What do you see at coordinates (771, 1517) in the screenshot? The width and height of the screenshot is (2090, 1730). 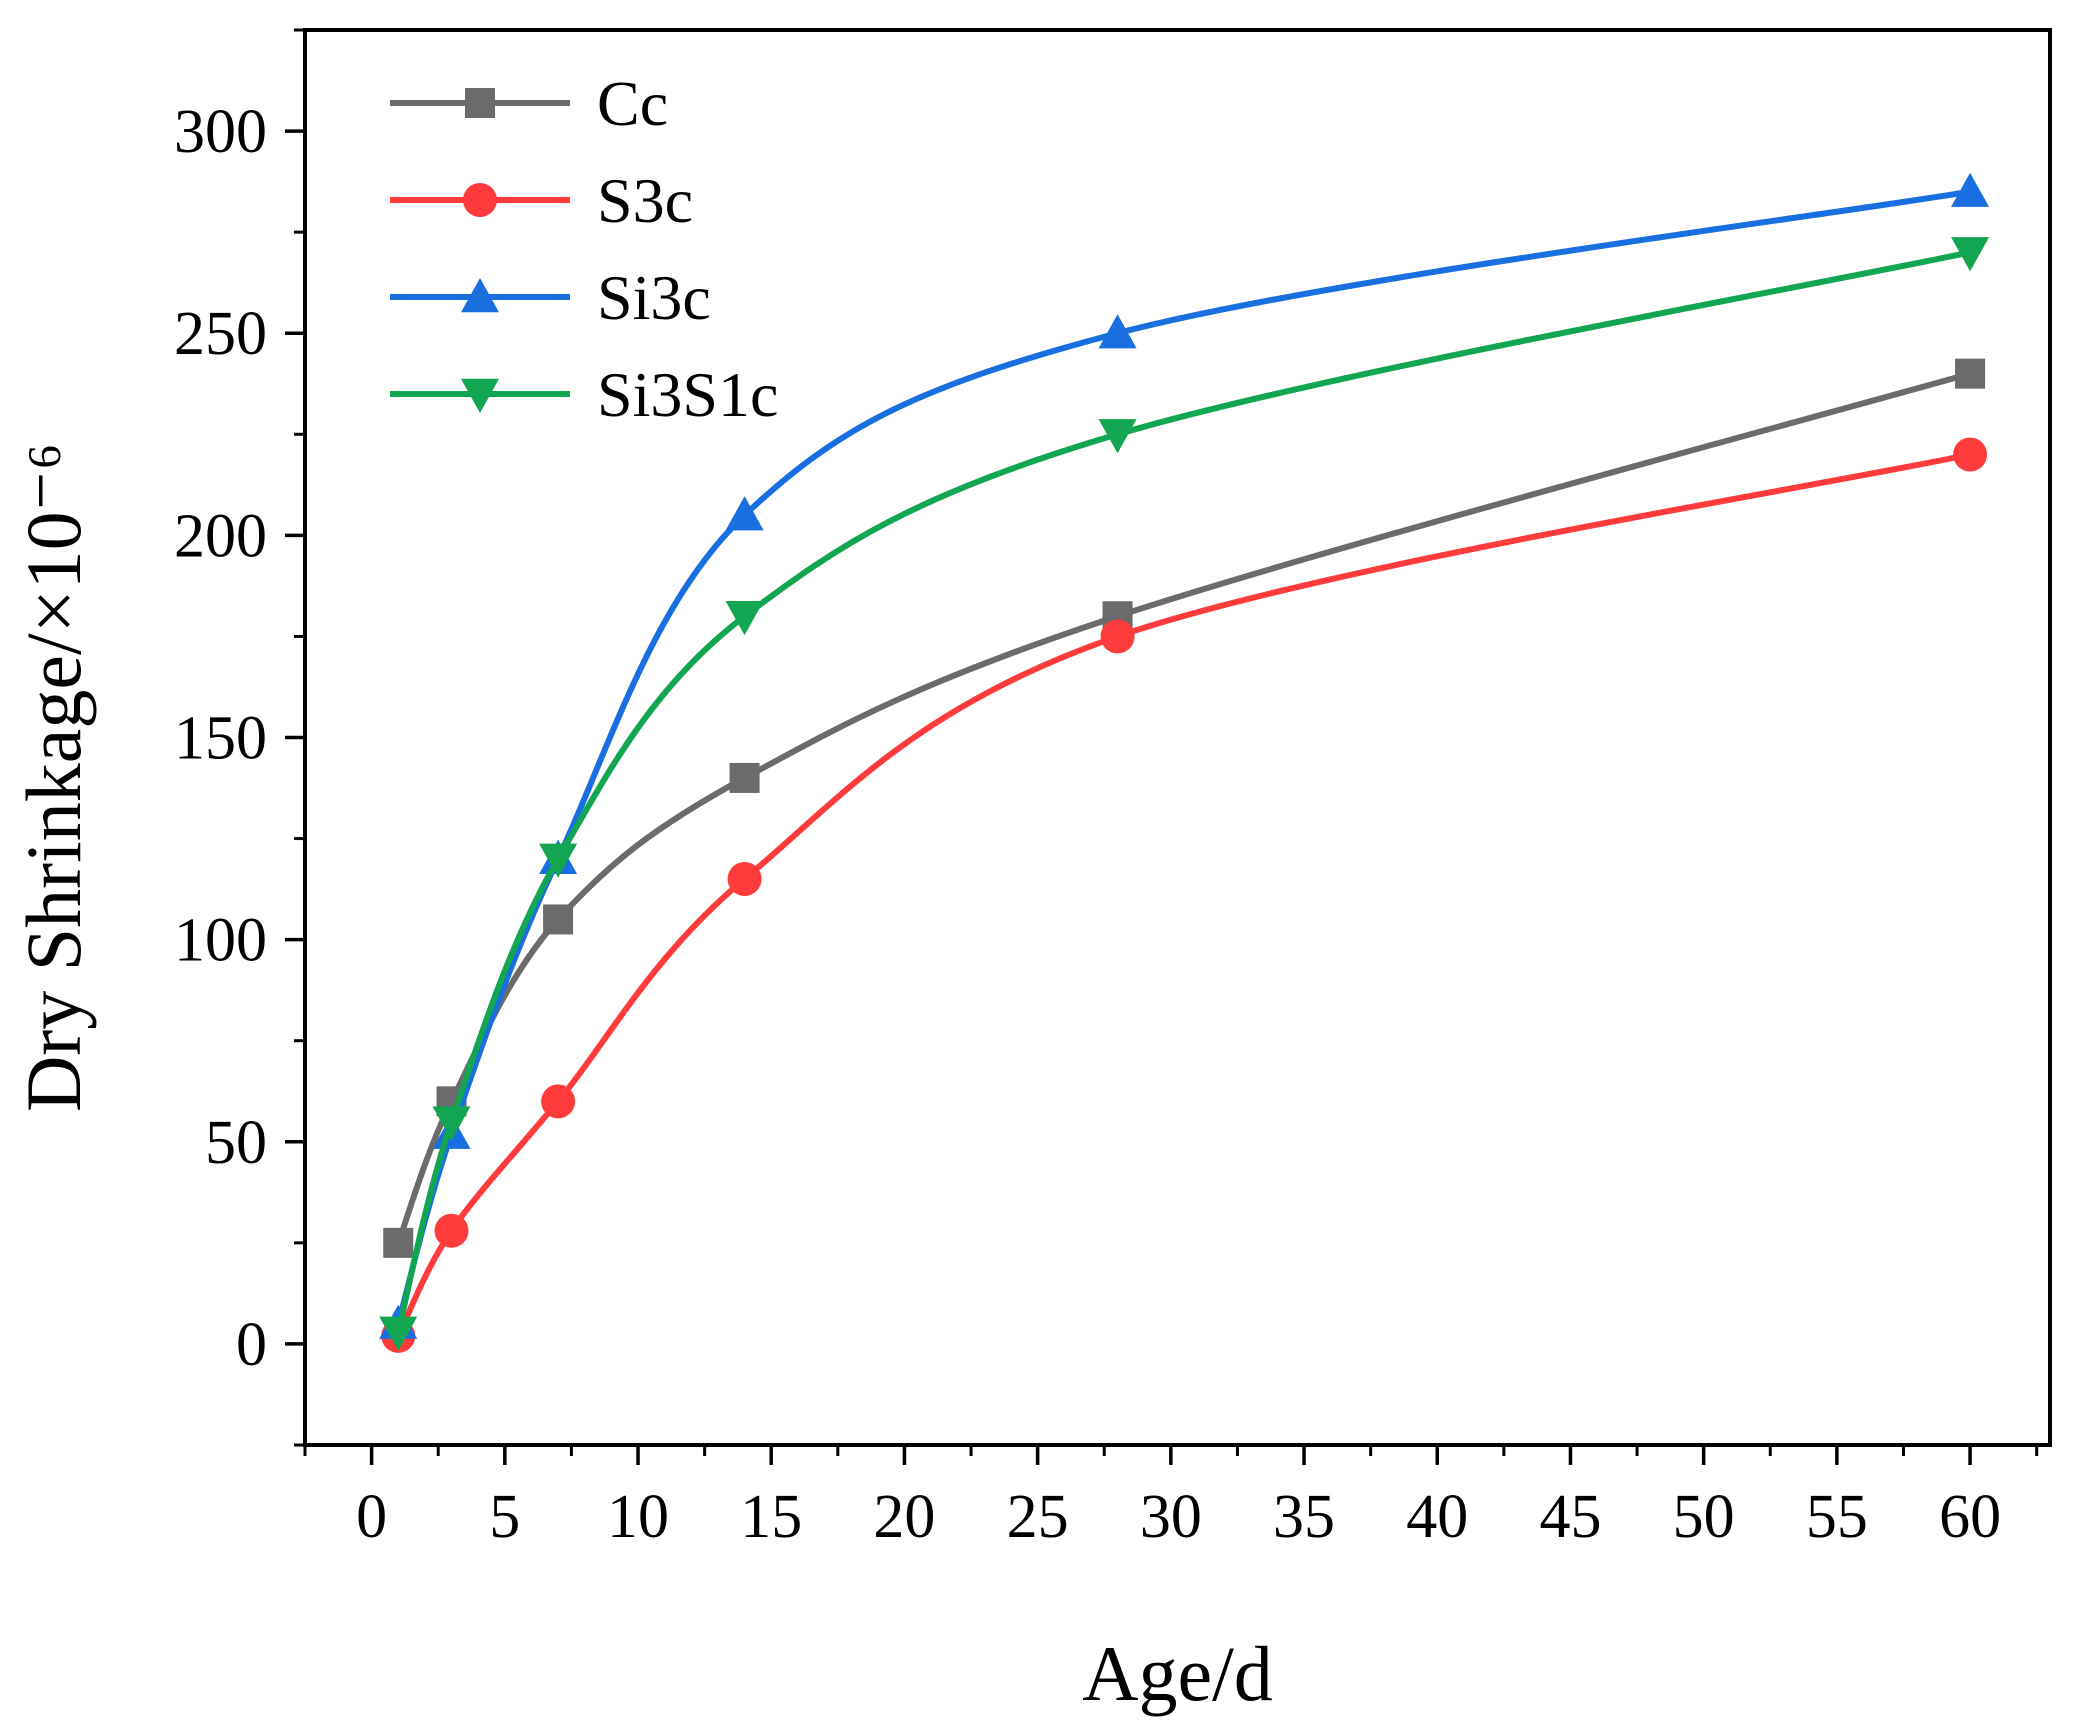 I see `x-tick-label: 15` at bounding box center [771, 1517].